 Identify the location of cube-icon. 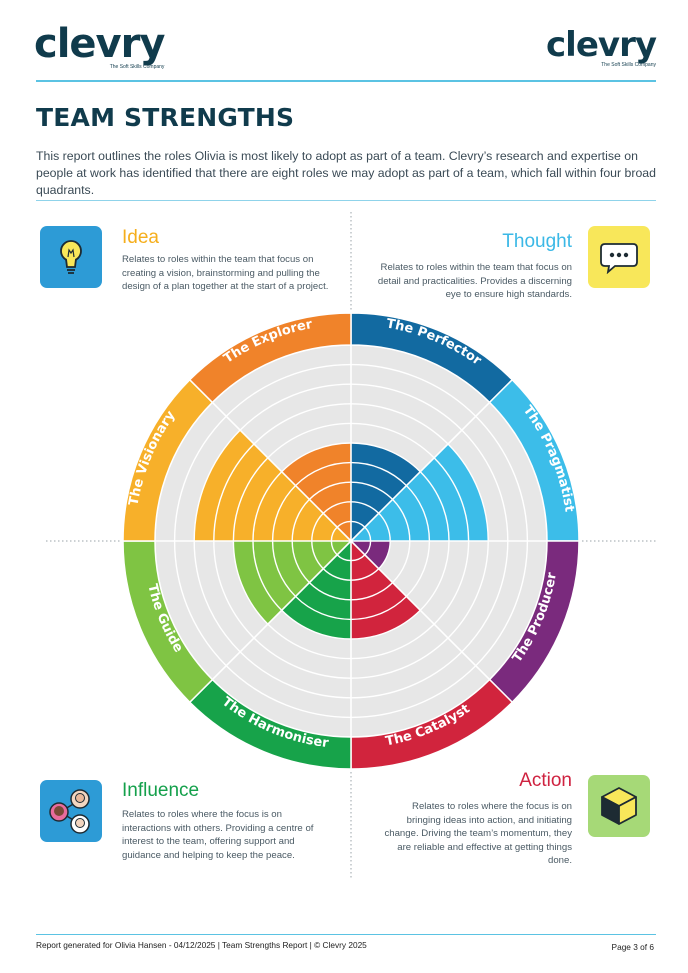
(619, 806).